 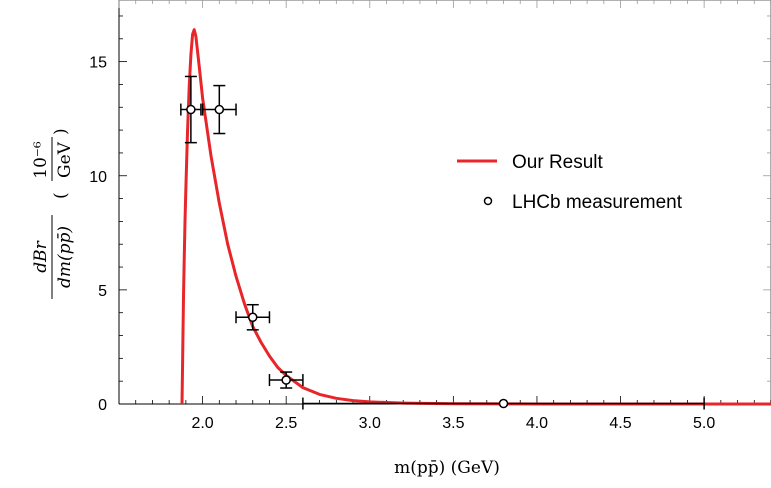 I want to click on x-tick-label: 5.0, so click(x=704, y=423).